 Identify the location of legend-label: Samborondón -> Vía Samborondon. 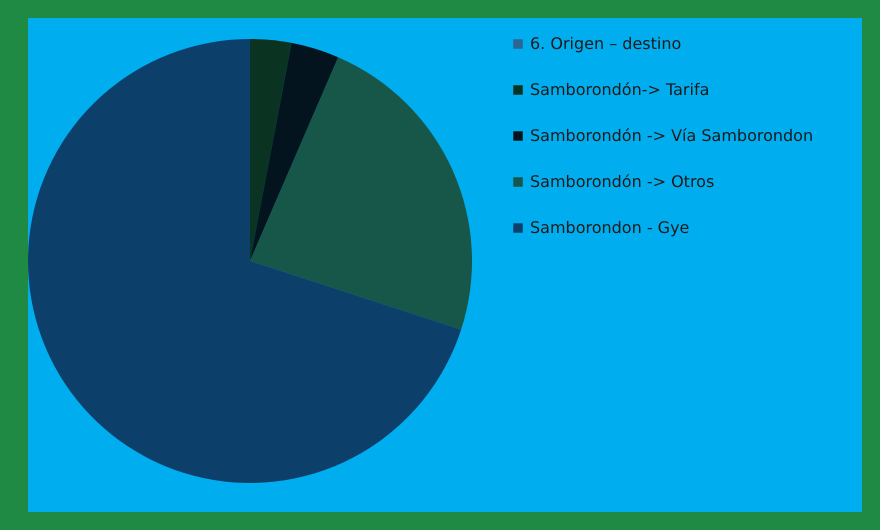
(672, 135).